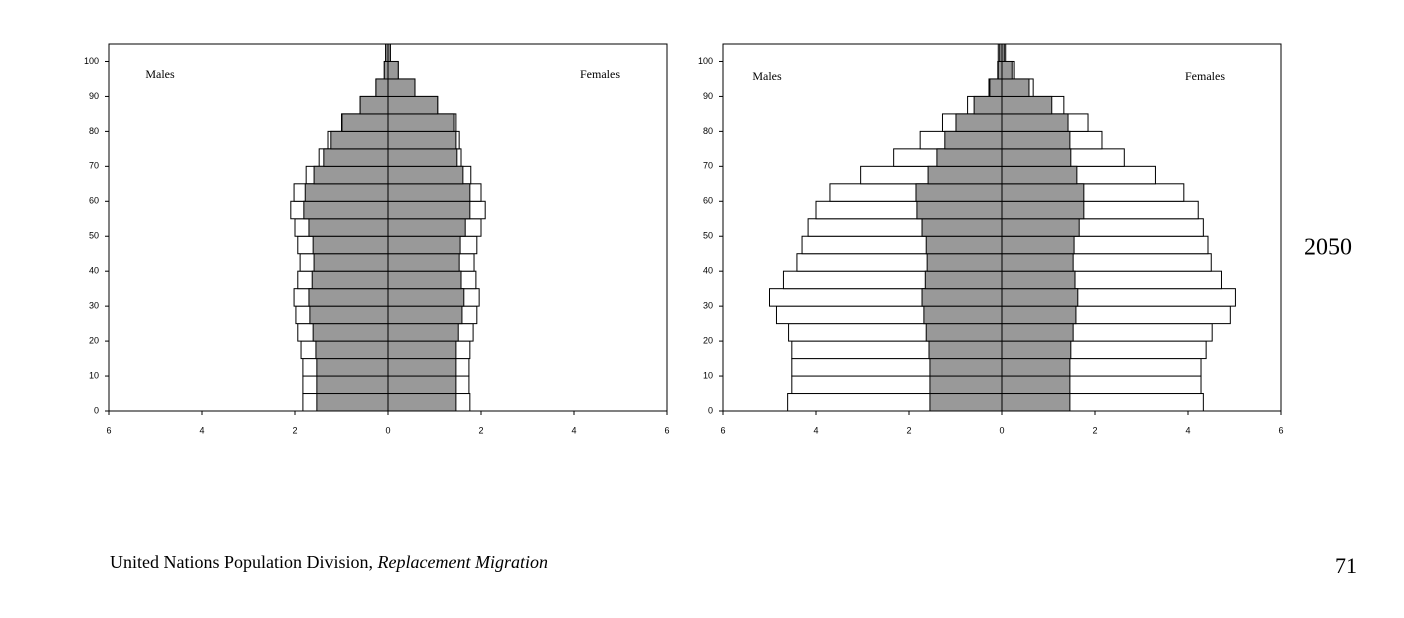  What do you see at coordinates (462, 562) in the screenshot?
I see `footer-italic: Replacement Migration` at bounding box center [462, 562].